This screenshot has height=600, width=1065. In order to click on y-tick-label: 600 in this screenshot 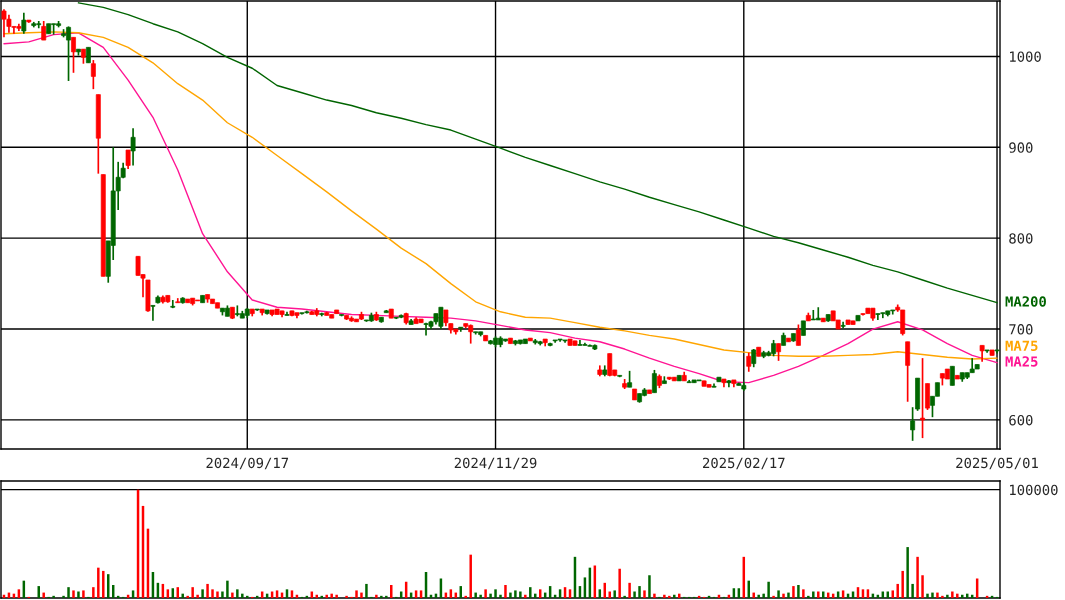, I will do `click(1021, 420)`.